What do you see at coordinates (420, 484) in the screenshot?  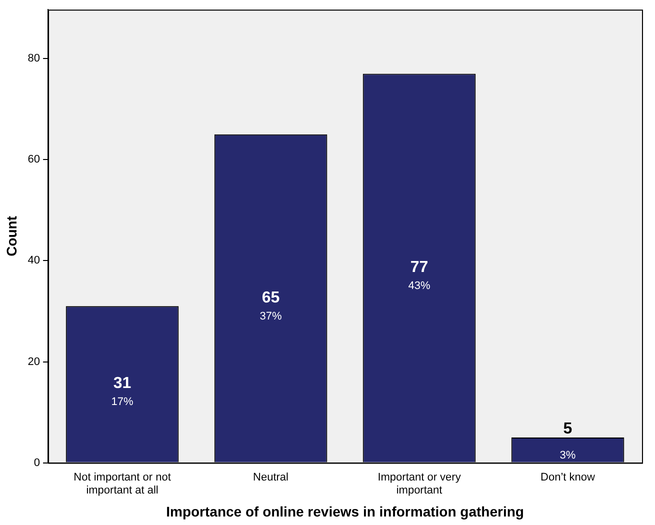 I see `x-tick-label: Important or very important` at bounding box center [420, 484].